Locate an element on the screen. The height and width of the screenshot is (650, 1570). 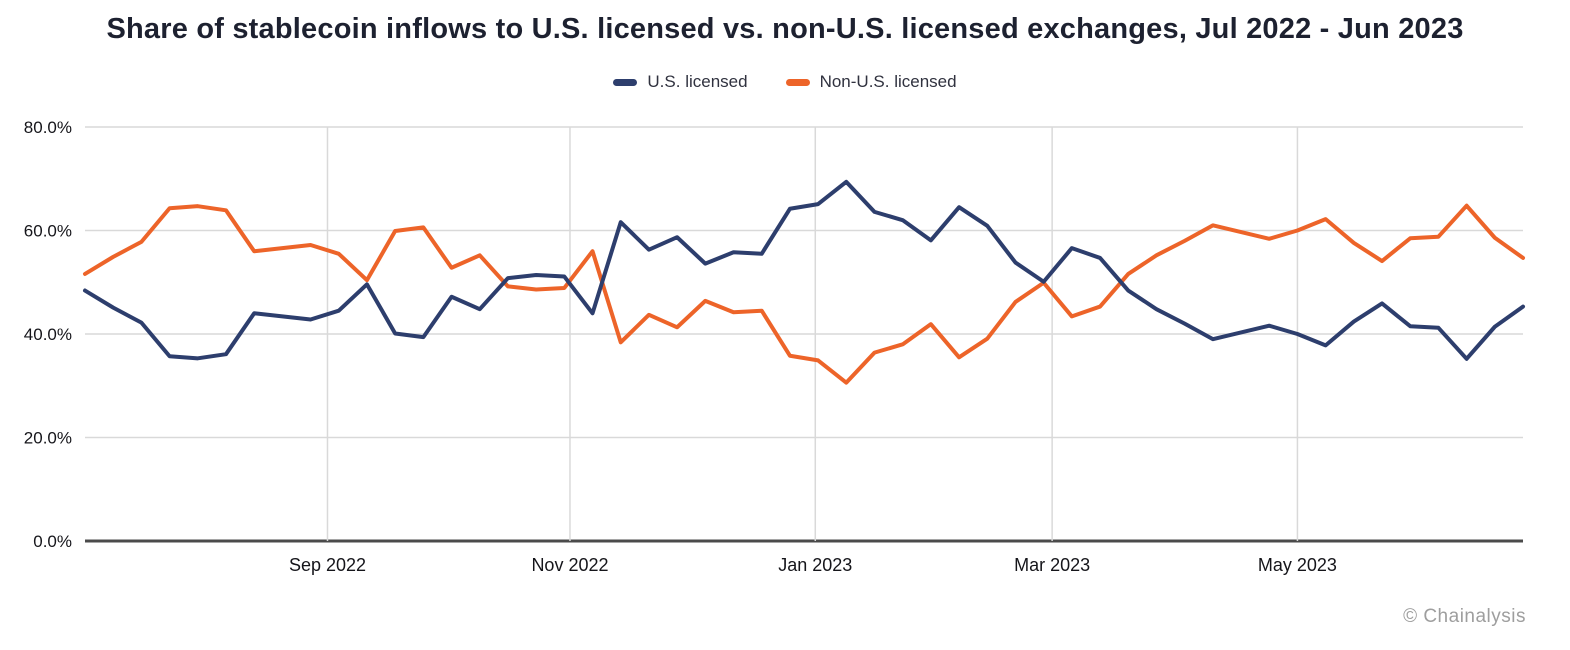
x-tick-label: Nov 2022 is located at coordinates (569, 565).